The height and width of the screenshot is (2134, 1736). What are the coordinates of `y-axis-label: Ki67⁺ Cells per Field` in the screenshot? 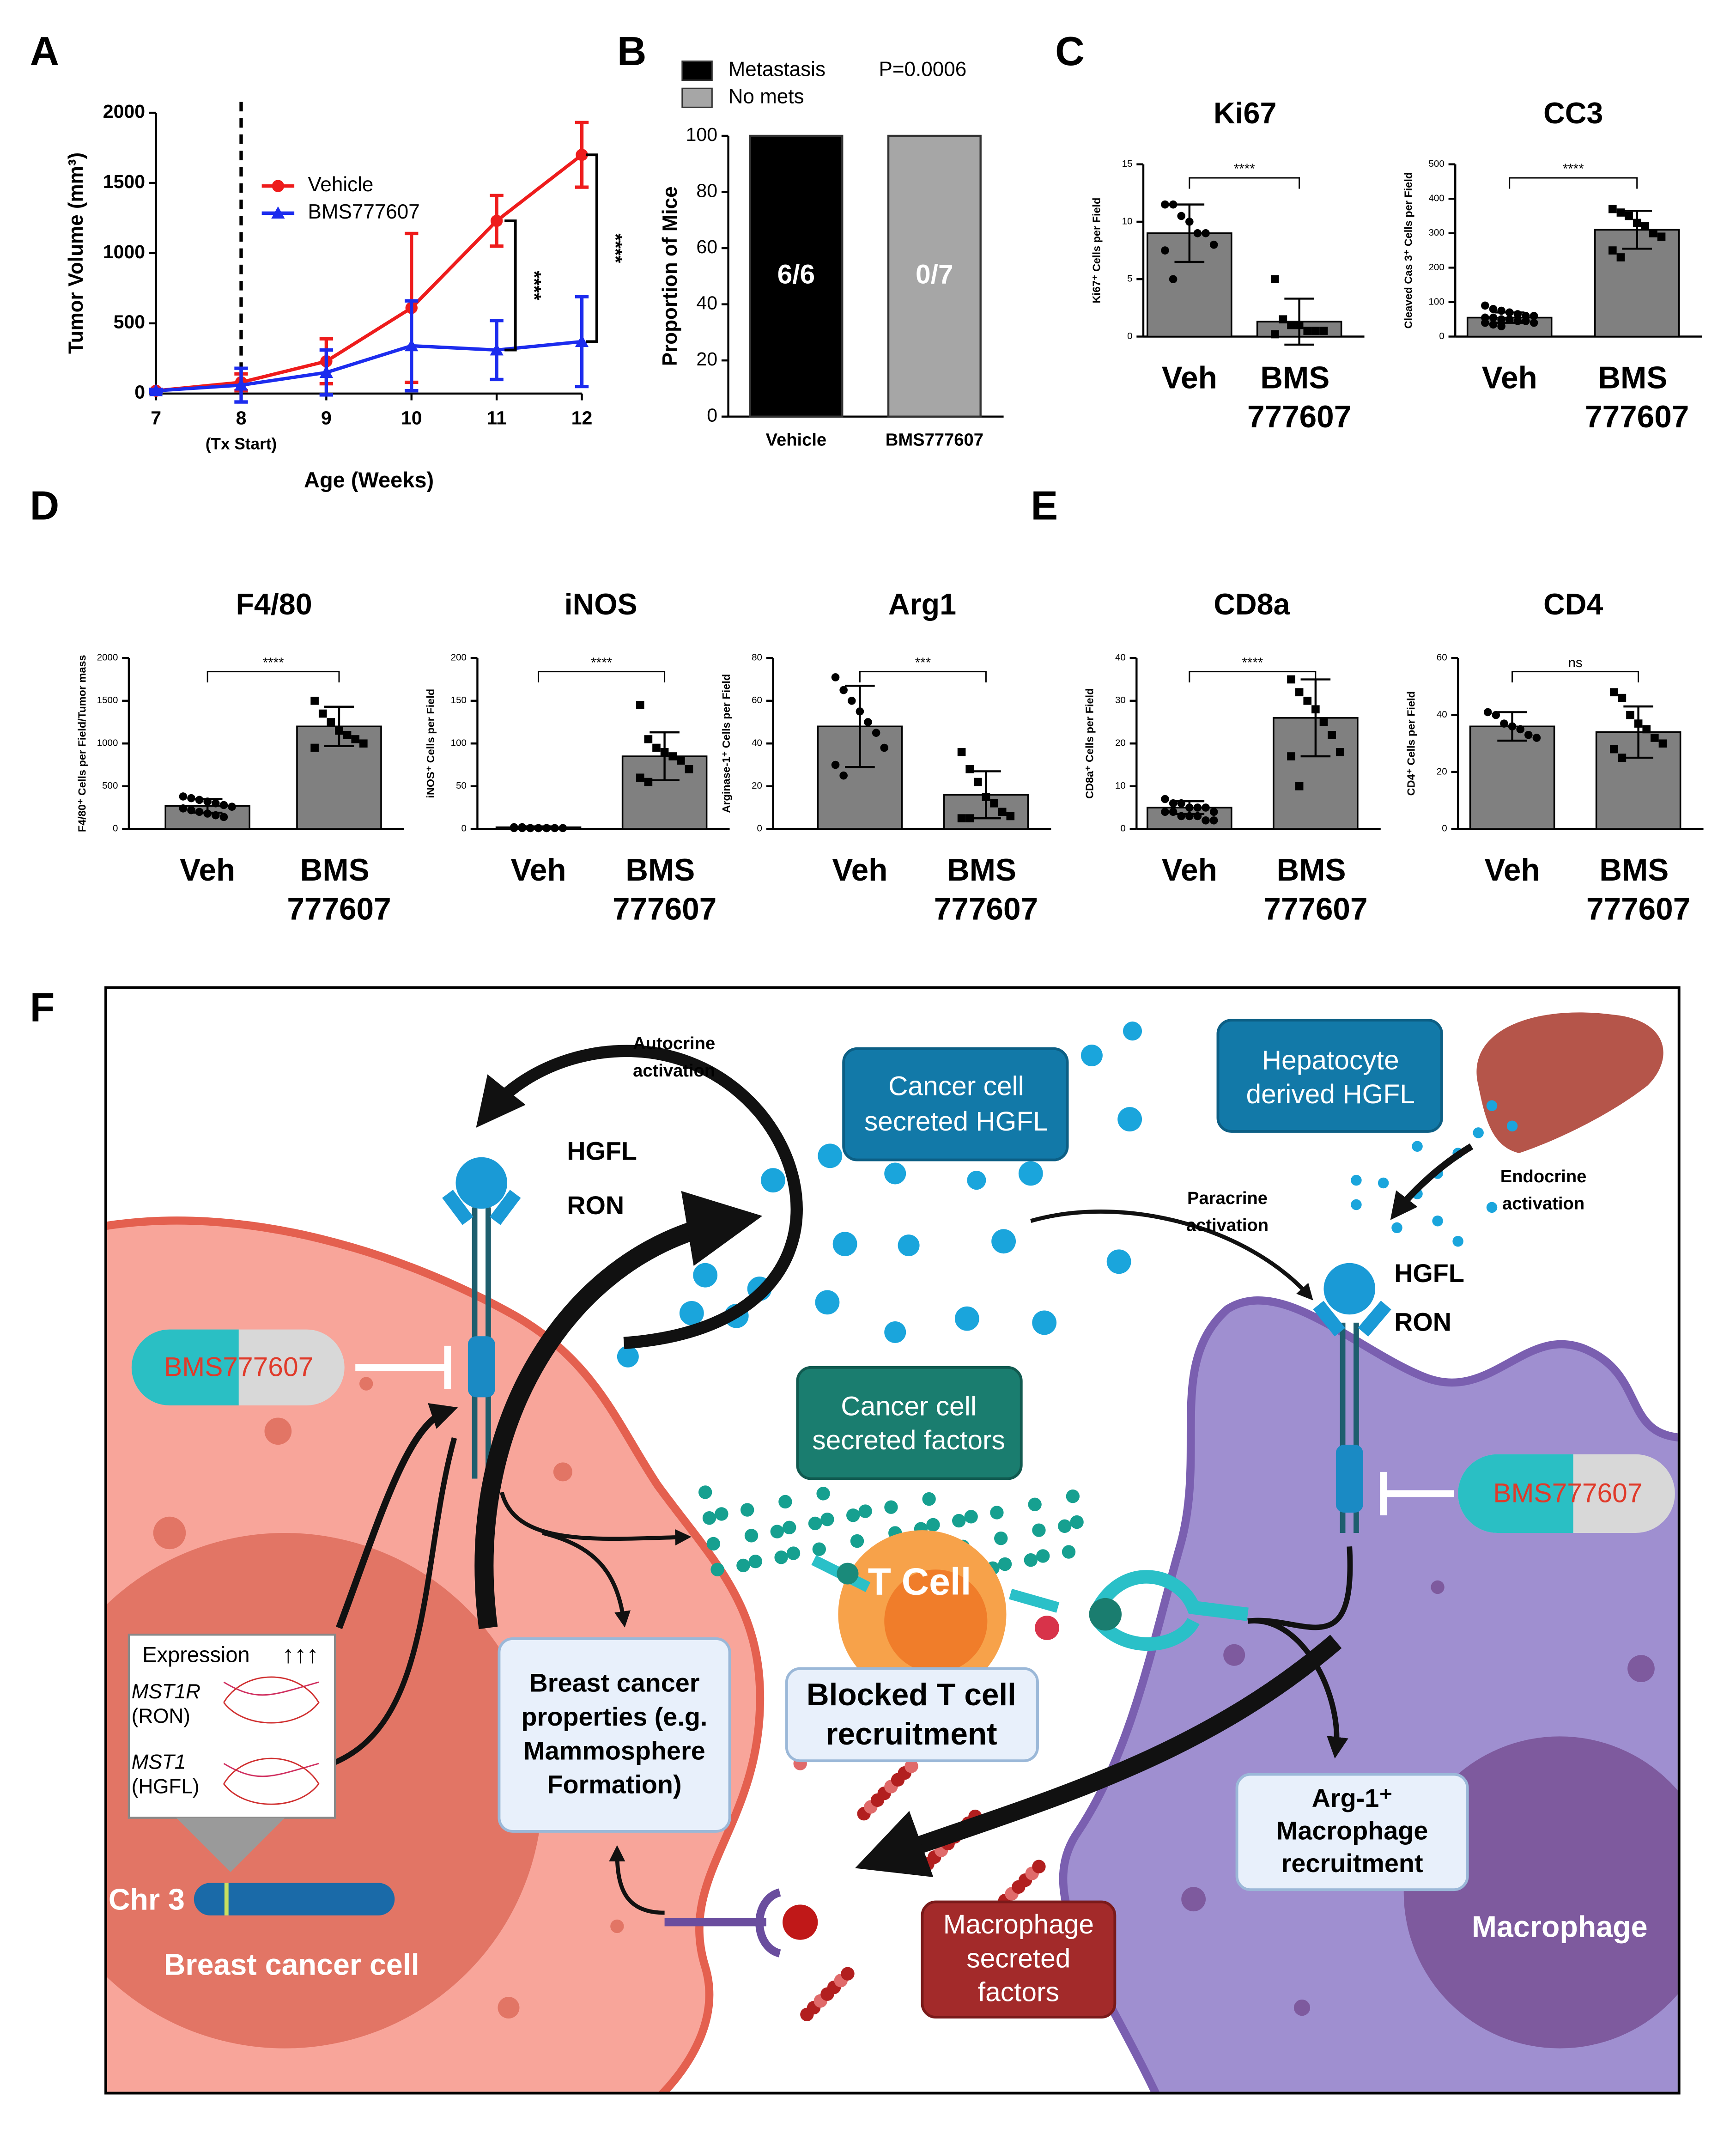 It's located at (1096, 251).